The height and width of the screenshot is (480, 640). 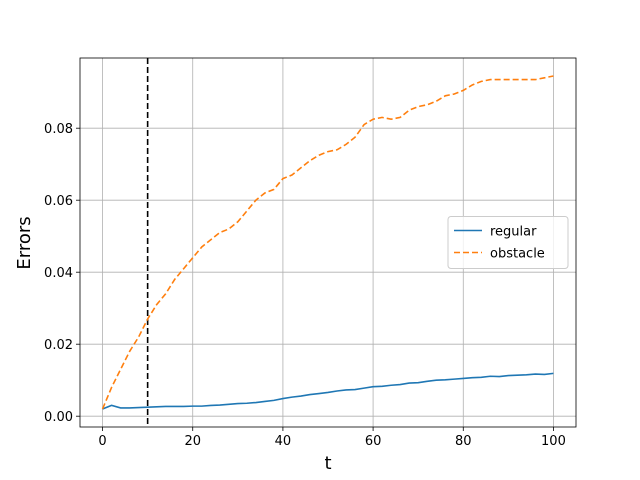 I want to click on y-tick-label: 0.08, so click(x=58, y=129).